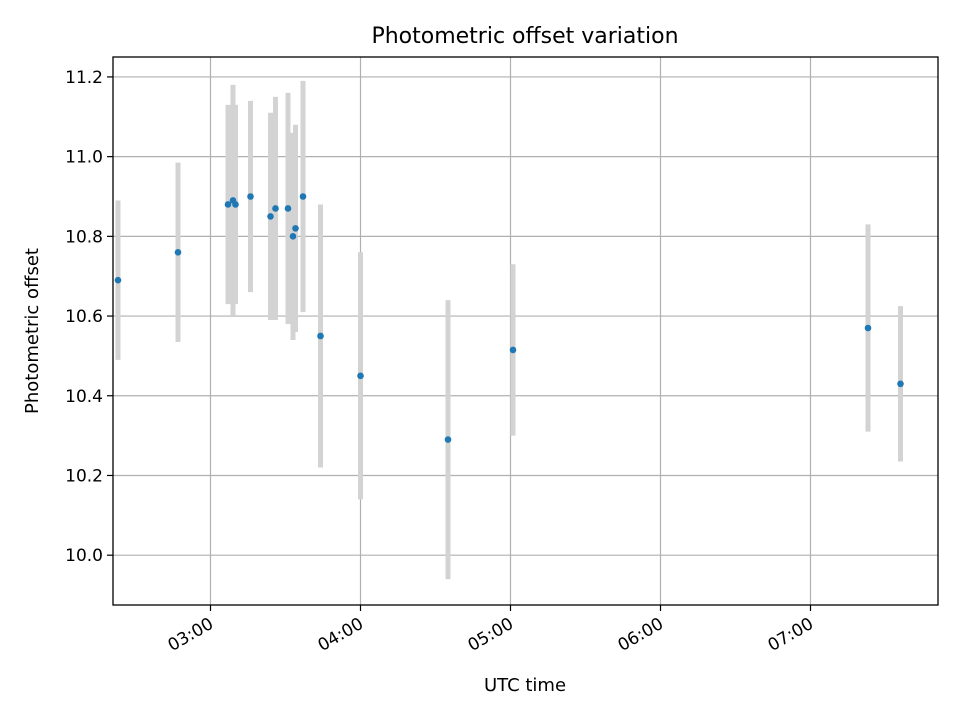 This screenshot has width=960, height=720. What do you see at coordinates (341, 635) in the screenshot?
I see `x-tick-label: 04:00` at bounding box center [341, 635].